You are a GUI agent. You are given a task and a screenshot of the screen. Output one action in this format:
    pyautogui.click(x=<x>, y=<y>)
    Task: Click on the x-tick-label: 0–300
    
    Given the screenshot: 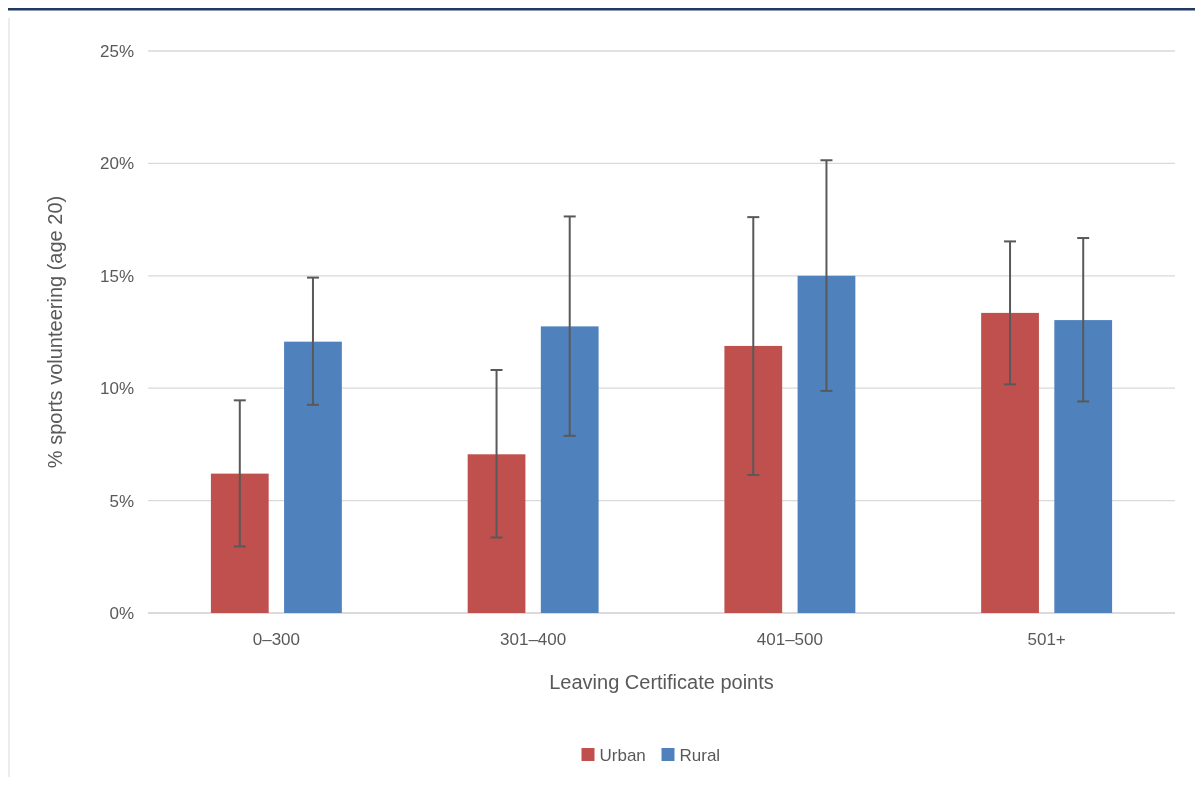 What is the action you would take?
    pyautogui.click(x=276, y=639)
    